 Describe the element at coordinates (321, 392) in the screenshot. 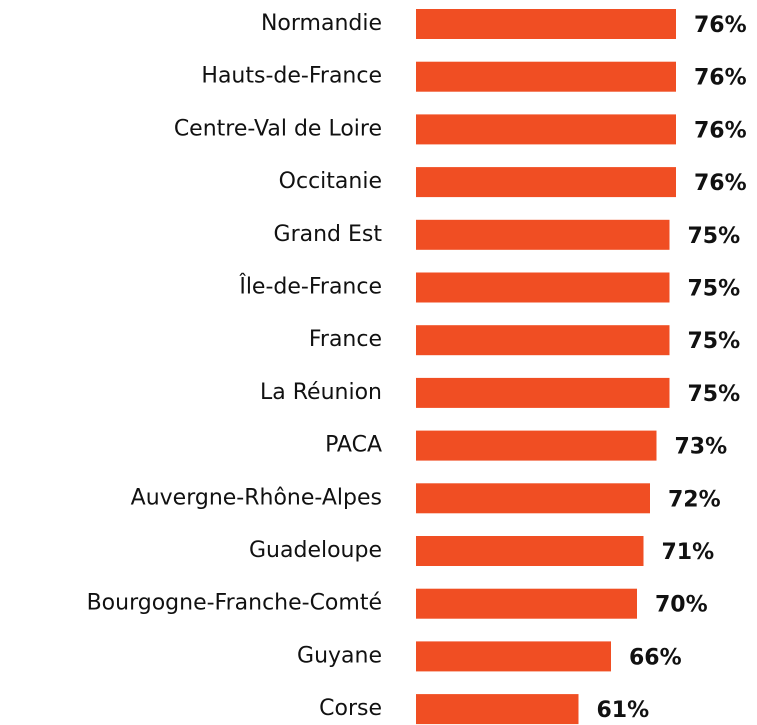

I see `category-label: La Réunion` at that location.